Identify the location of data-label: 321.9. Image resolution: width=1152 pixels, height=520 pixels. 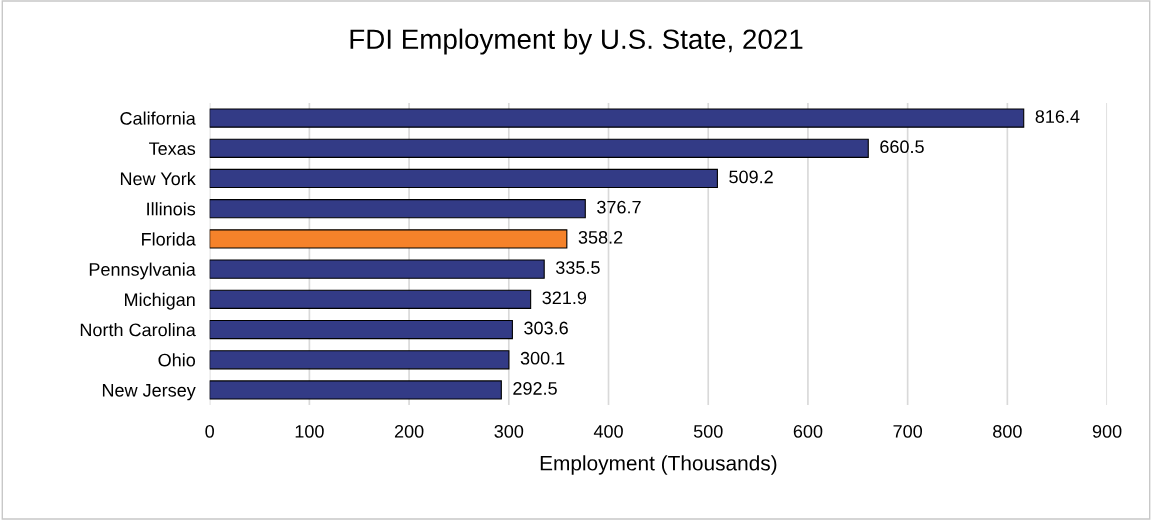
(564, 298).